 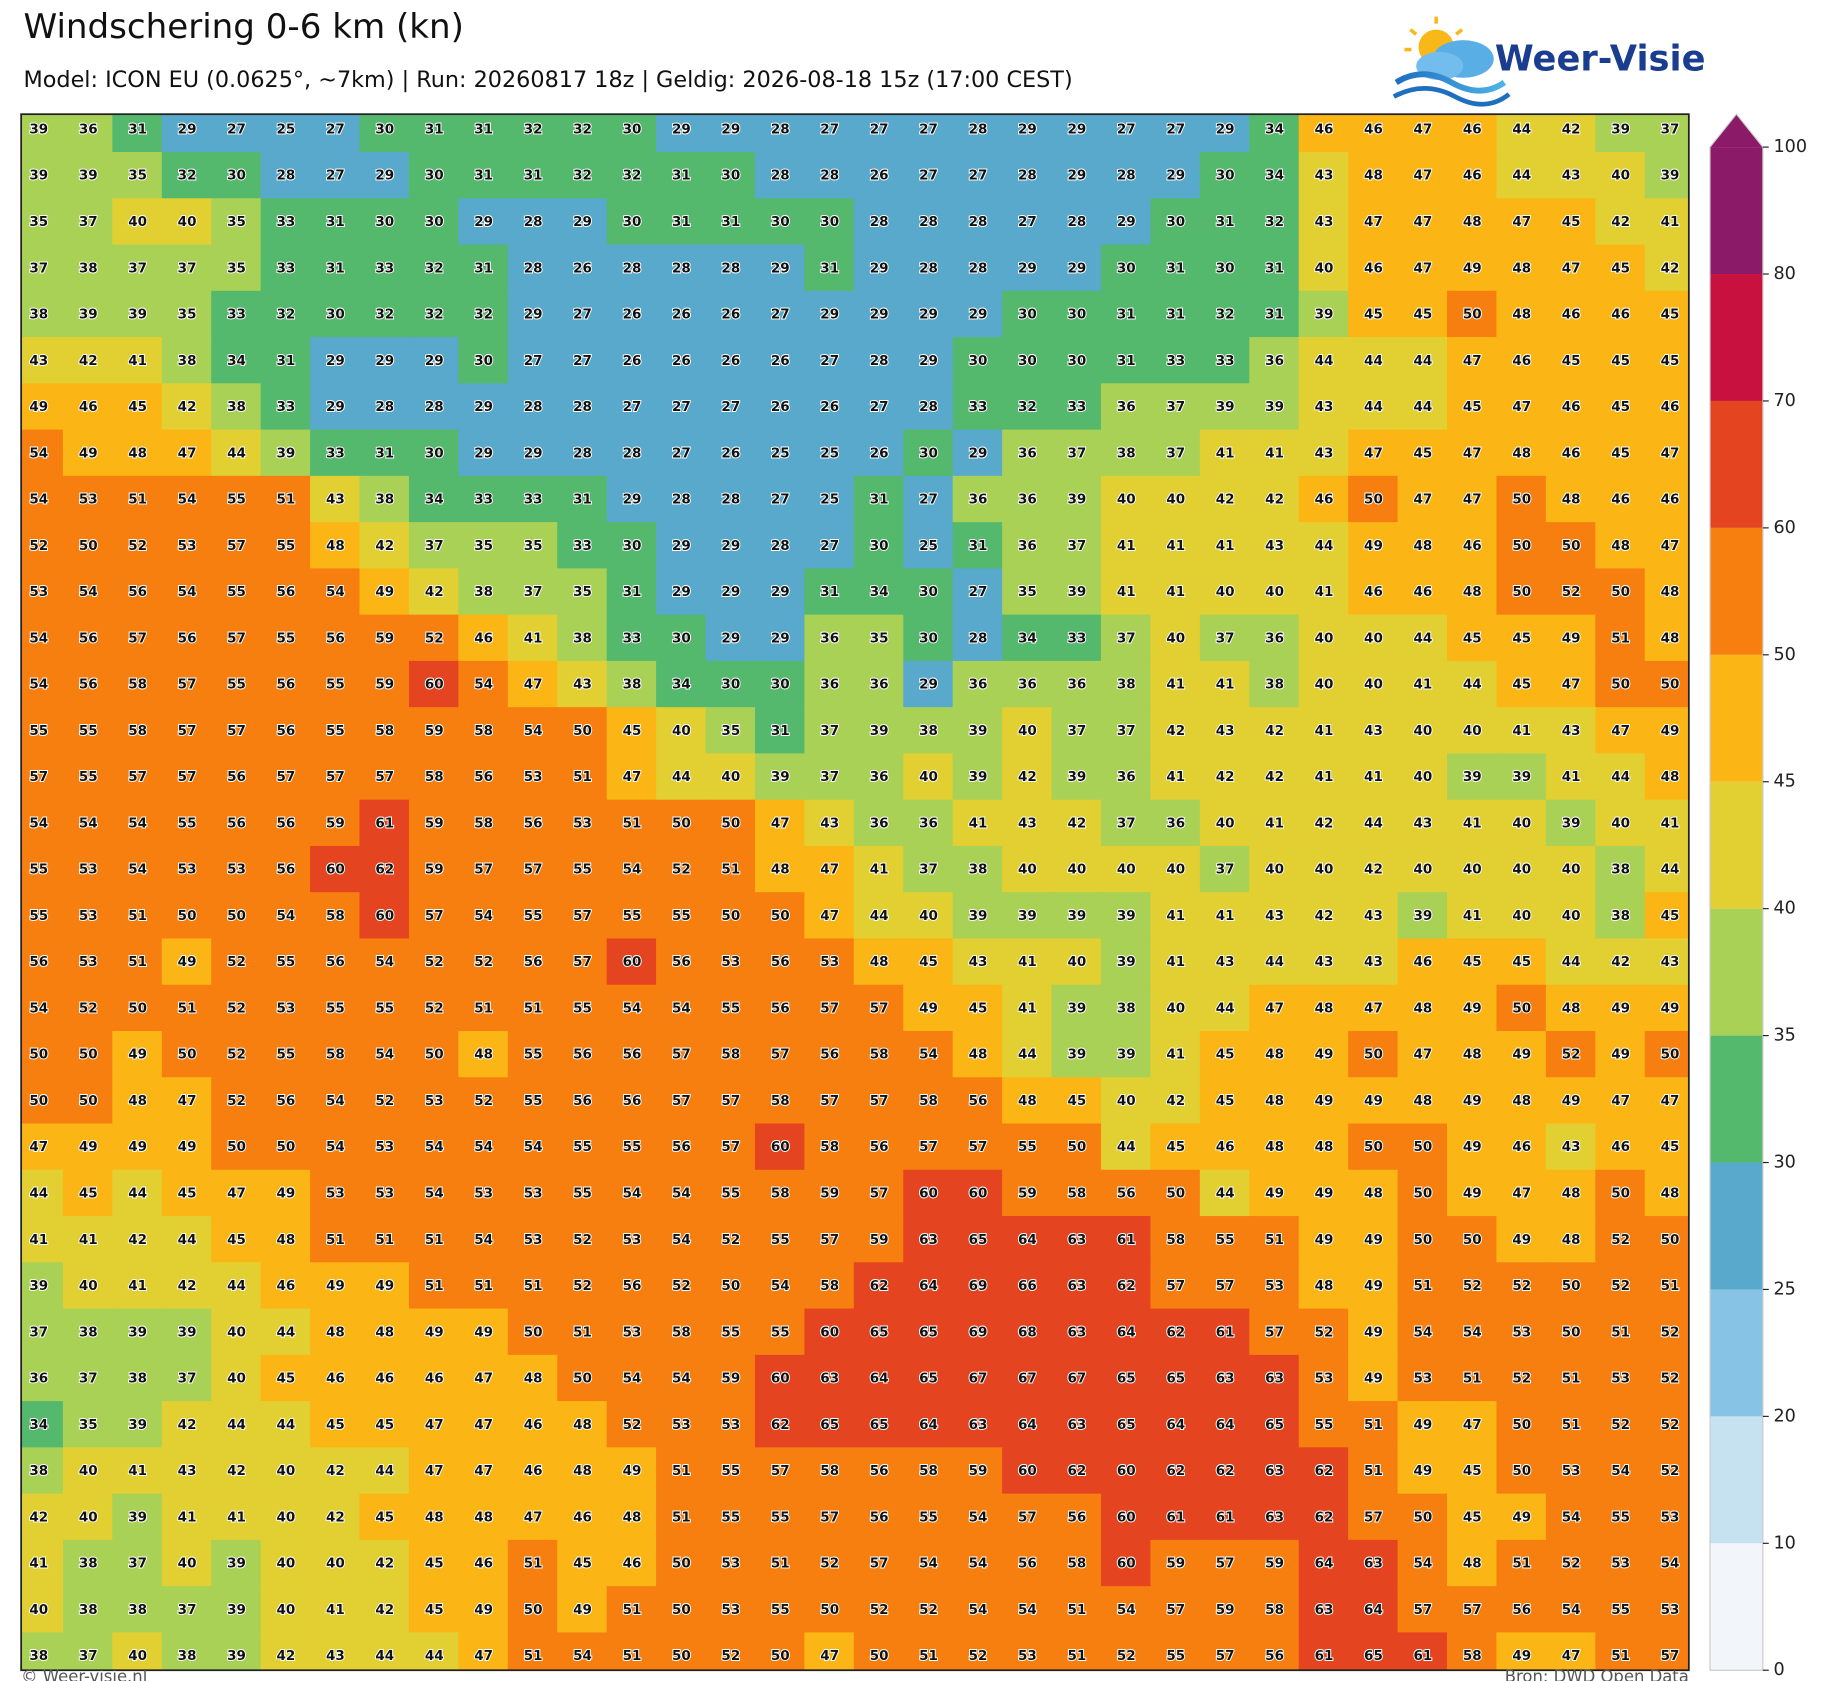 What do you see at coordinates (681, 1332) in the screenshot?
I see `value-label: 58` at bounding box center [681, 1332].